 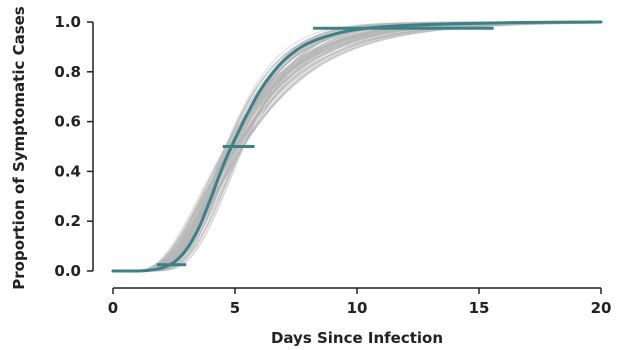 What do you see at coordinates (67, 271) in the screenshot?
I see `y-tick-label: 0.0` at bounding box center [67, 271].